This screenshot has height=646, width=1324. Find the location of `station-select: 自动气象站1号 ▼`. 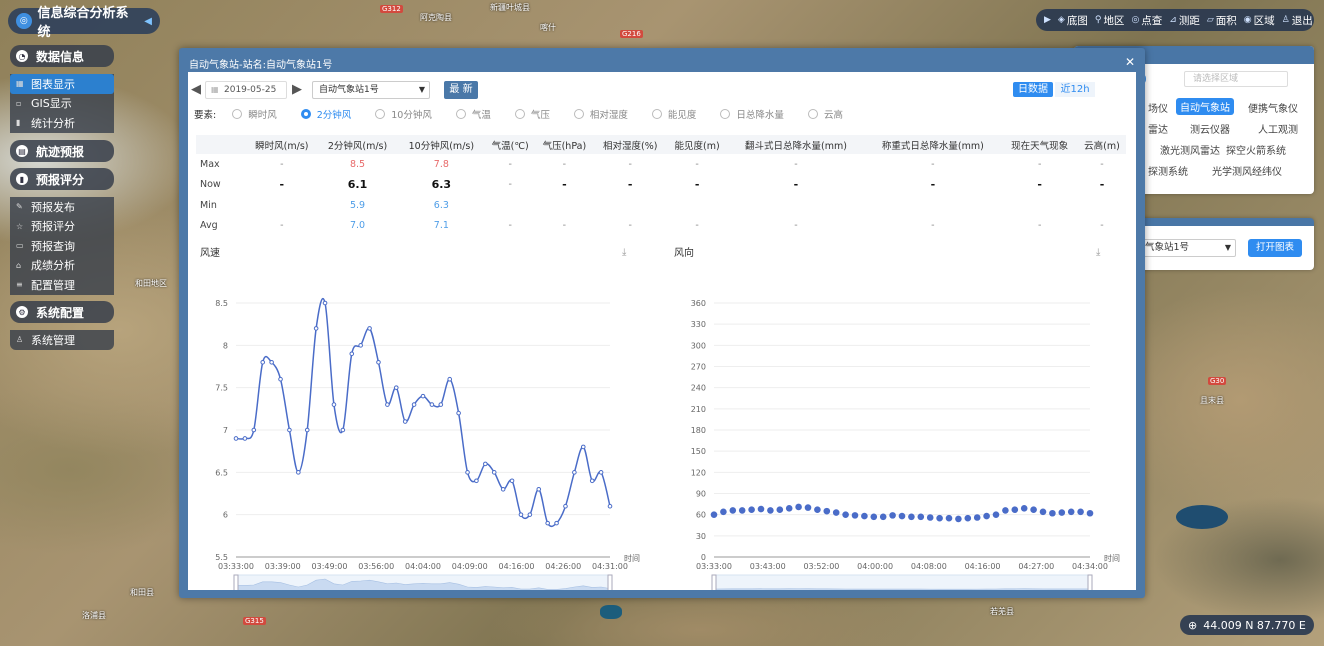

station-select: 自动气象站1号 ▼ is located at coordinates (371, 90).